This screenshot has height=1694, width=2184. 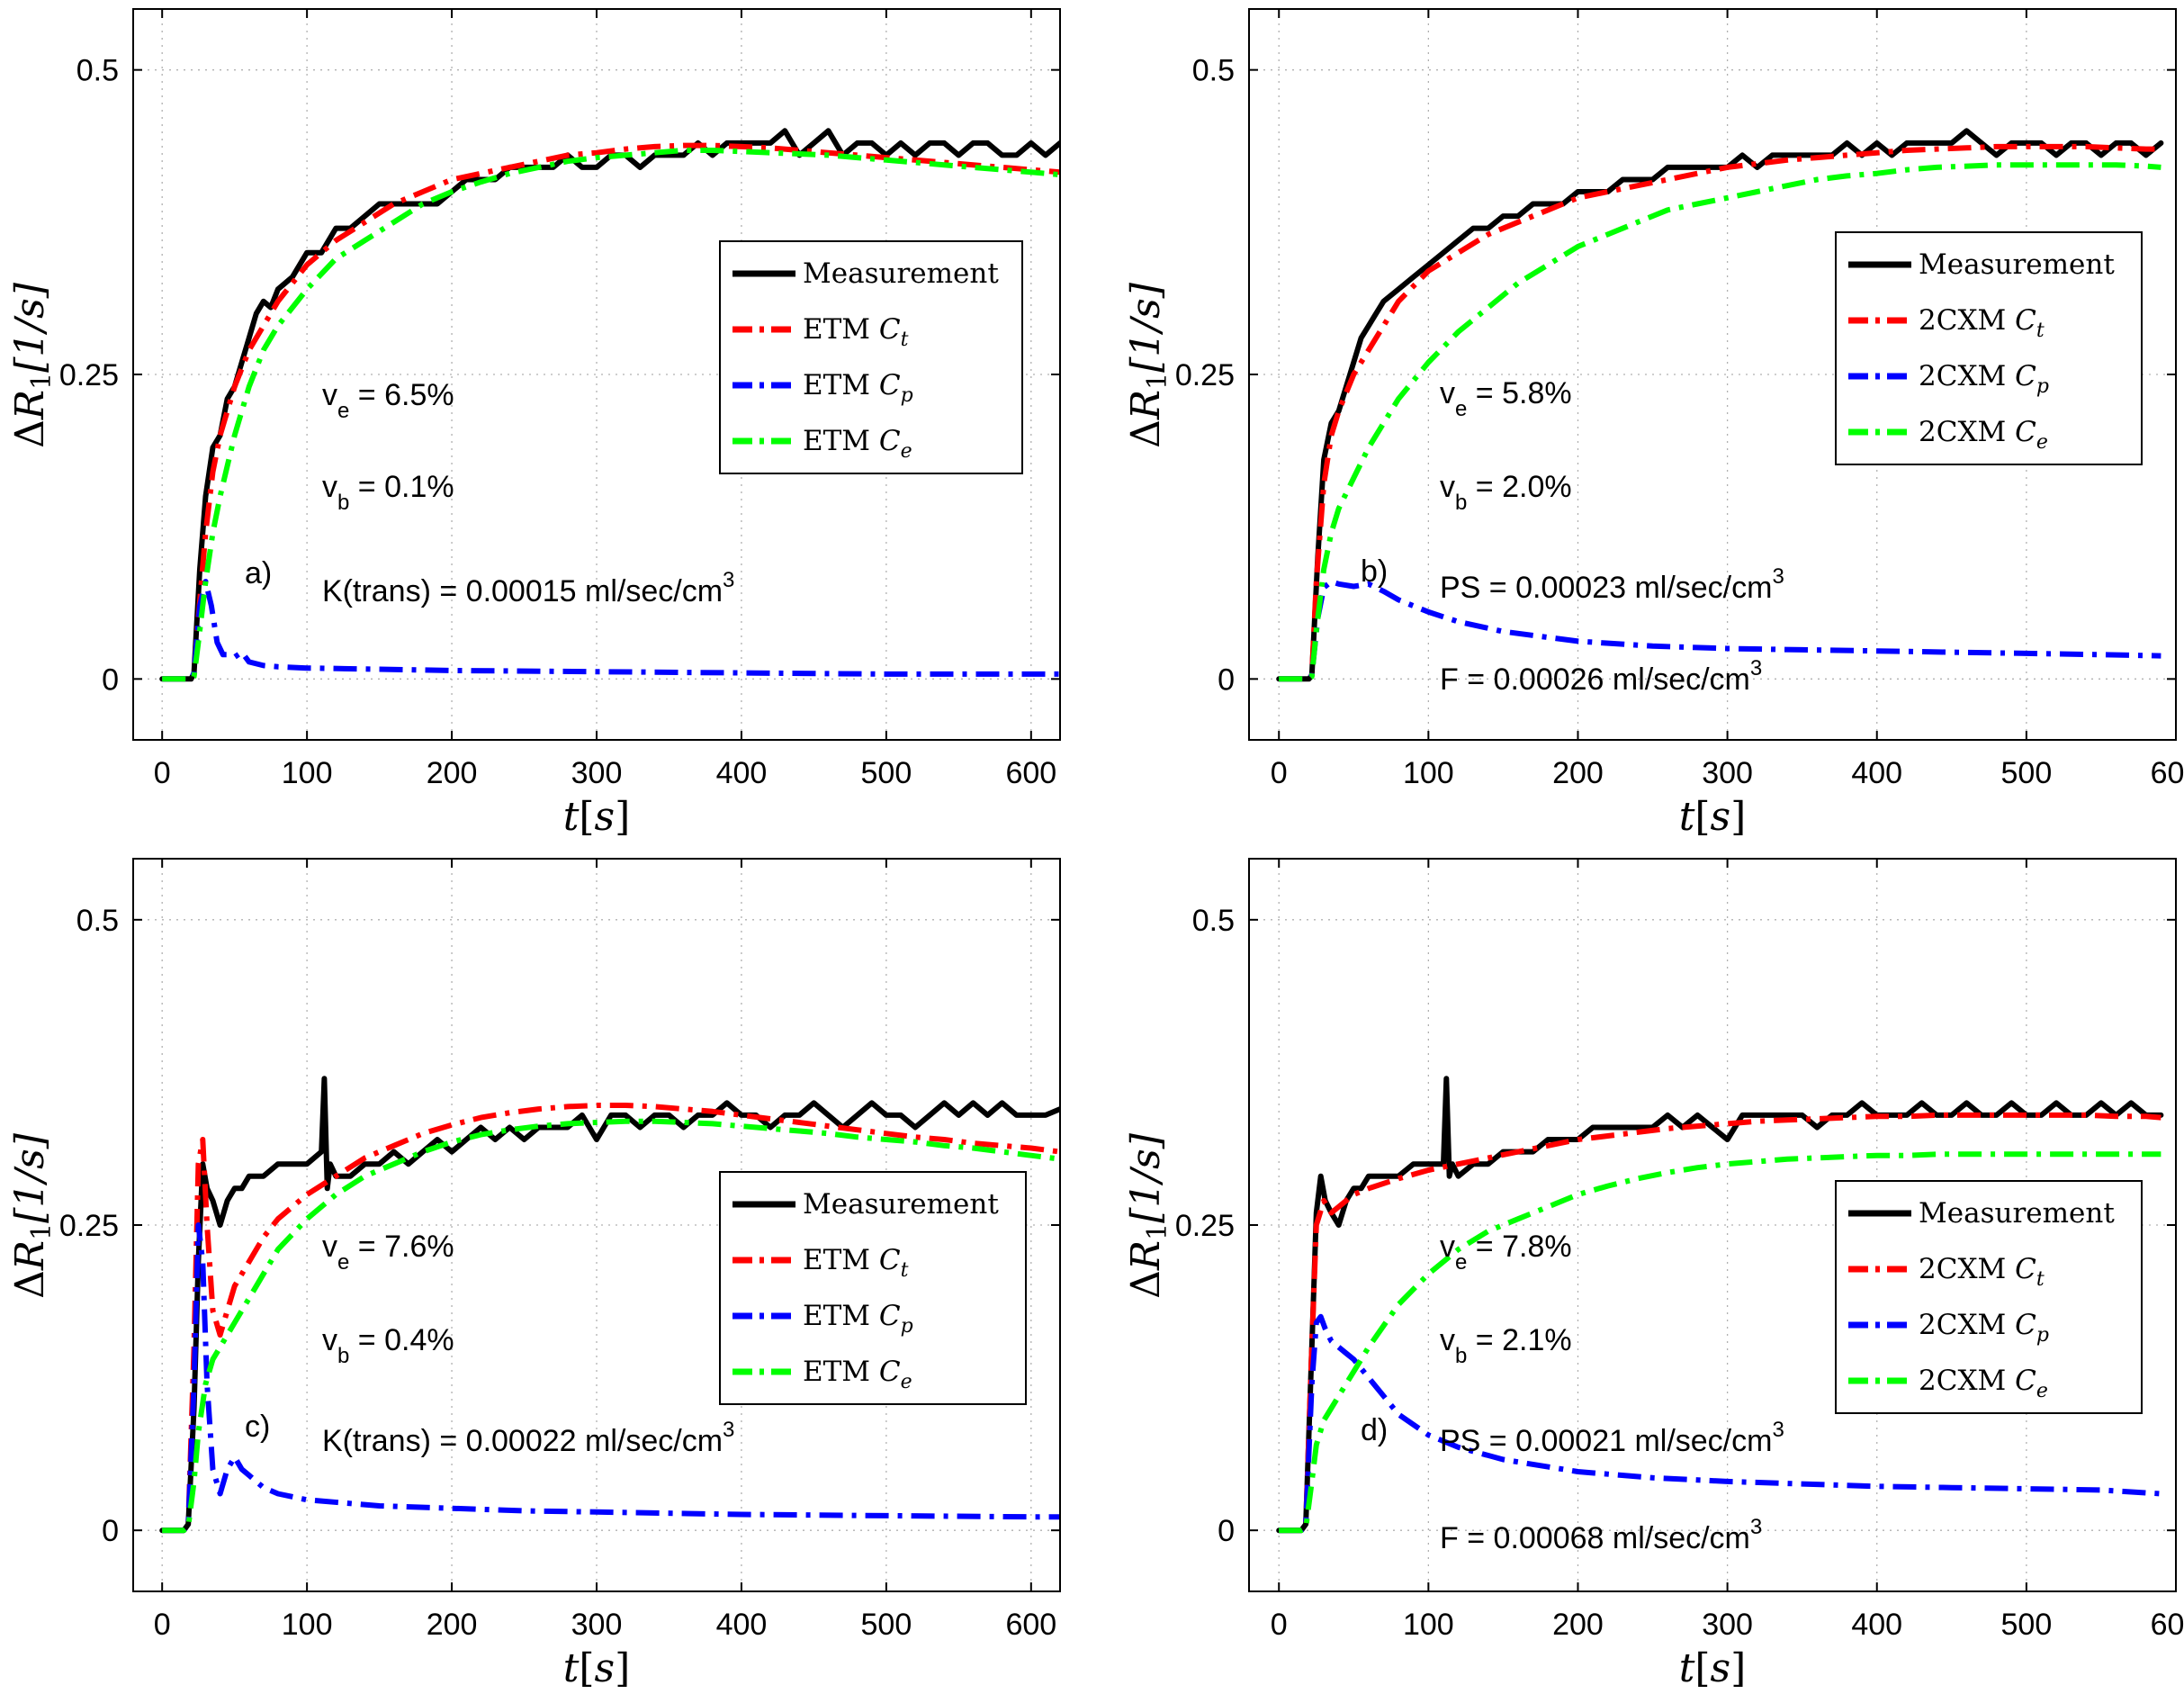 What do you see at coordinates (1374, 1430) in the screenshot?
I see `panel-label: d)` at bounding box center [1374, 1430].